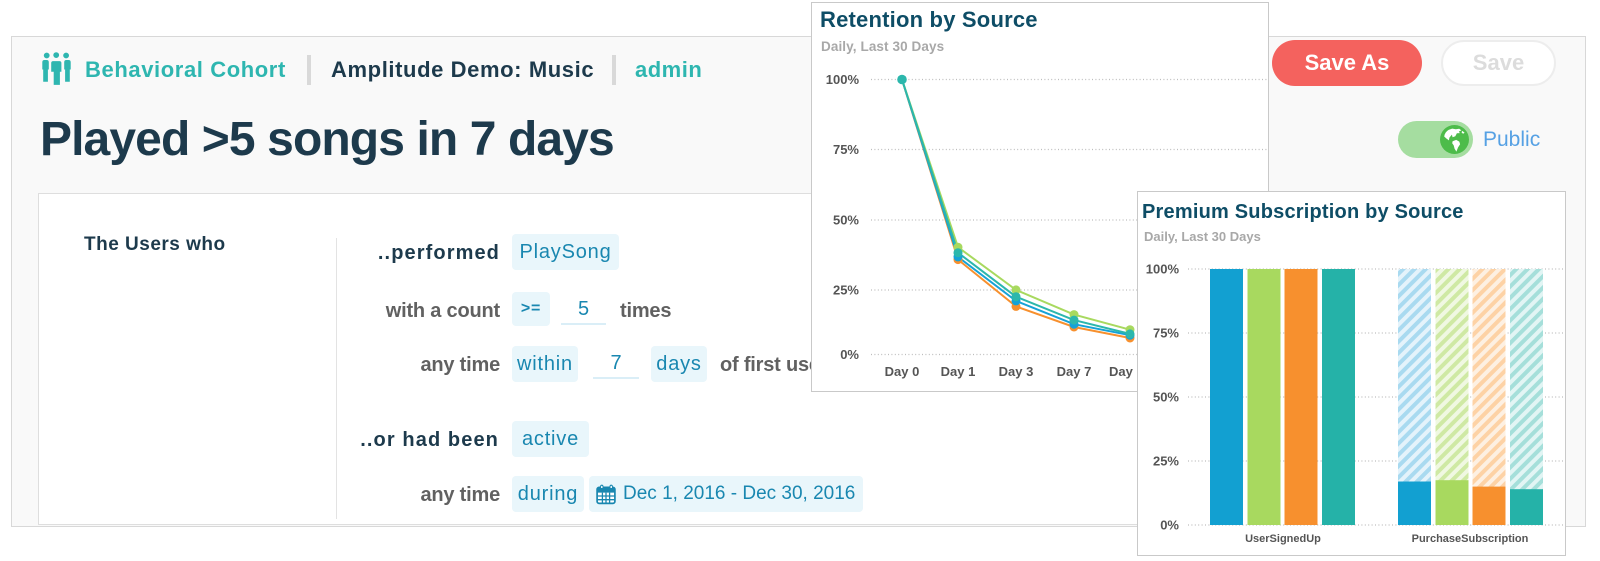  I want to click on svg-text: Day 3, so click(1016, 371).